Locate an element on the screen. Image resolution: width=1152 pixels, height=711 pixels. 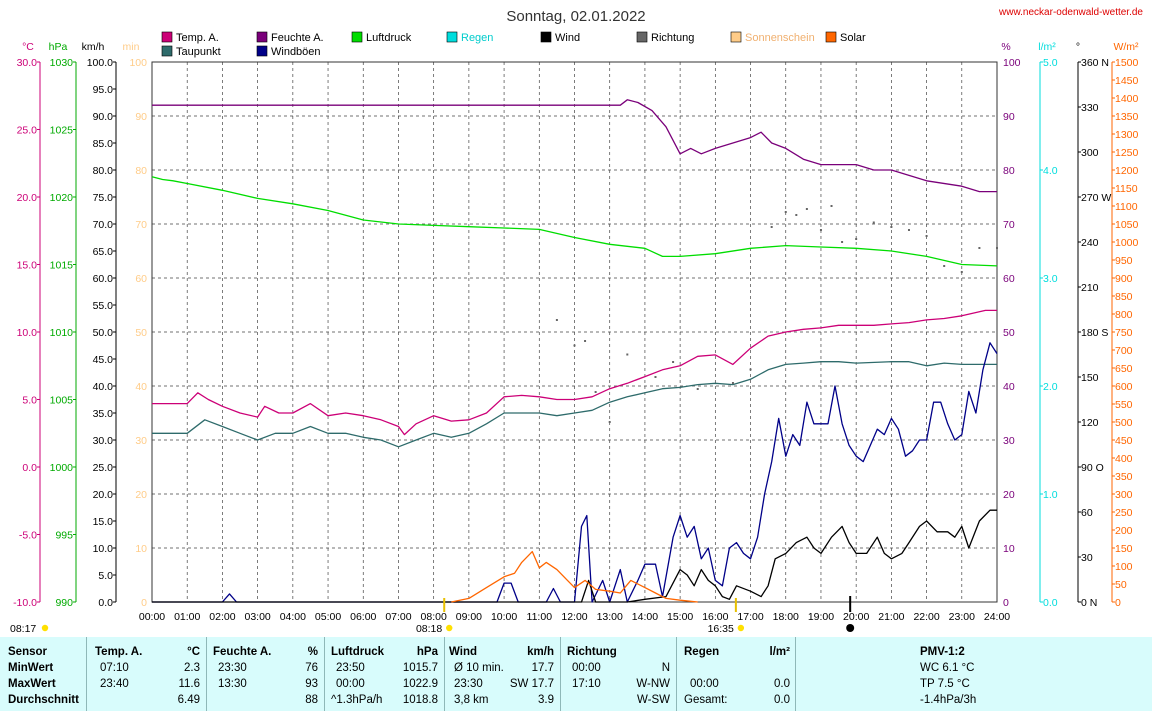
x-tick-label: 20:00 is located at coordinates (856, 617).